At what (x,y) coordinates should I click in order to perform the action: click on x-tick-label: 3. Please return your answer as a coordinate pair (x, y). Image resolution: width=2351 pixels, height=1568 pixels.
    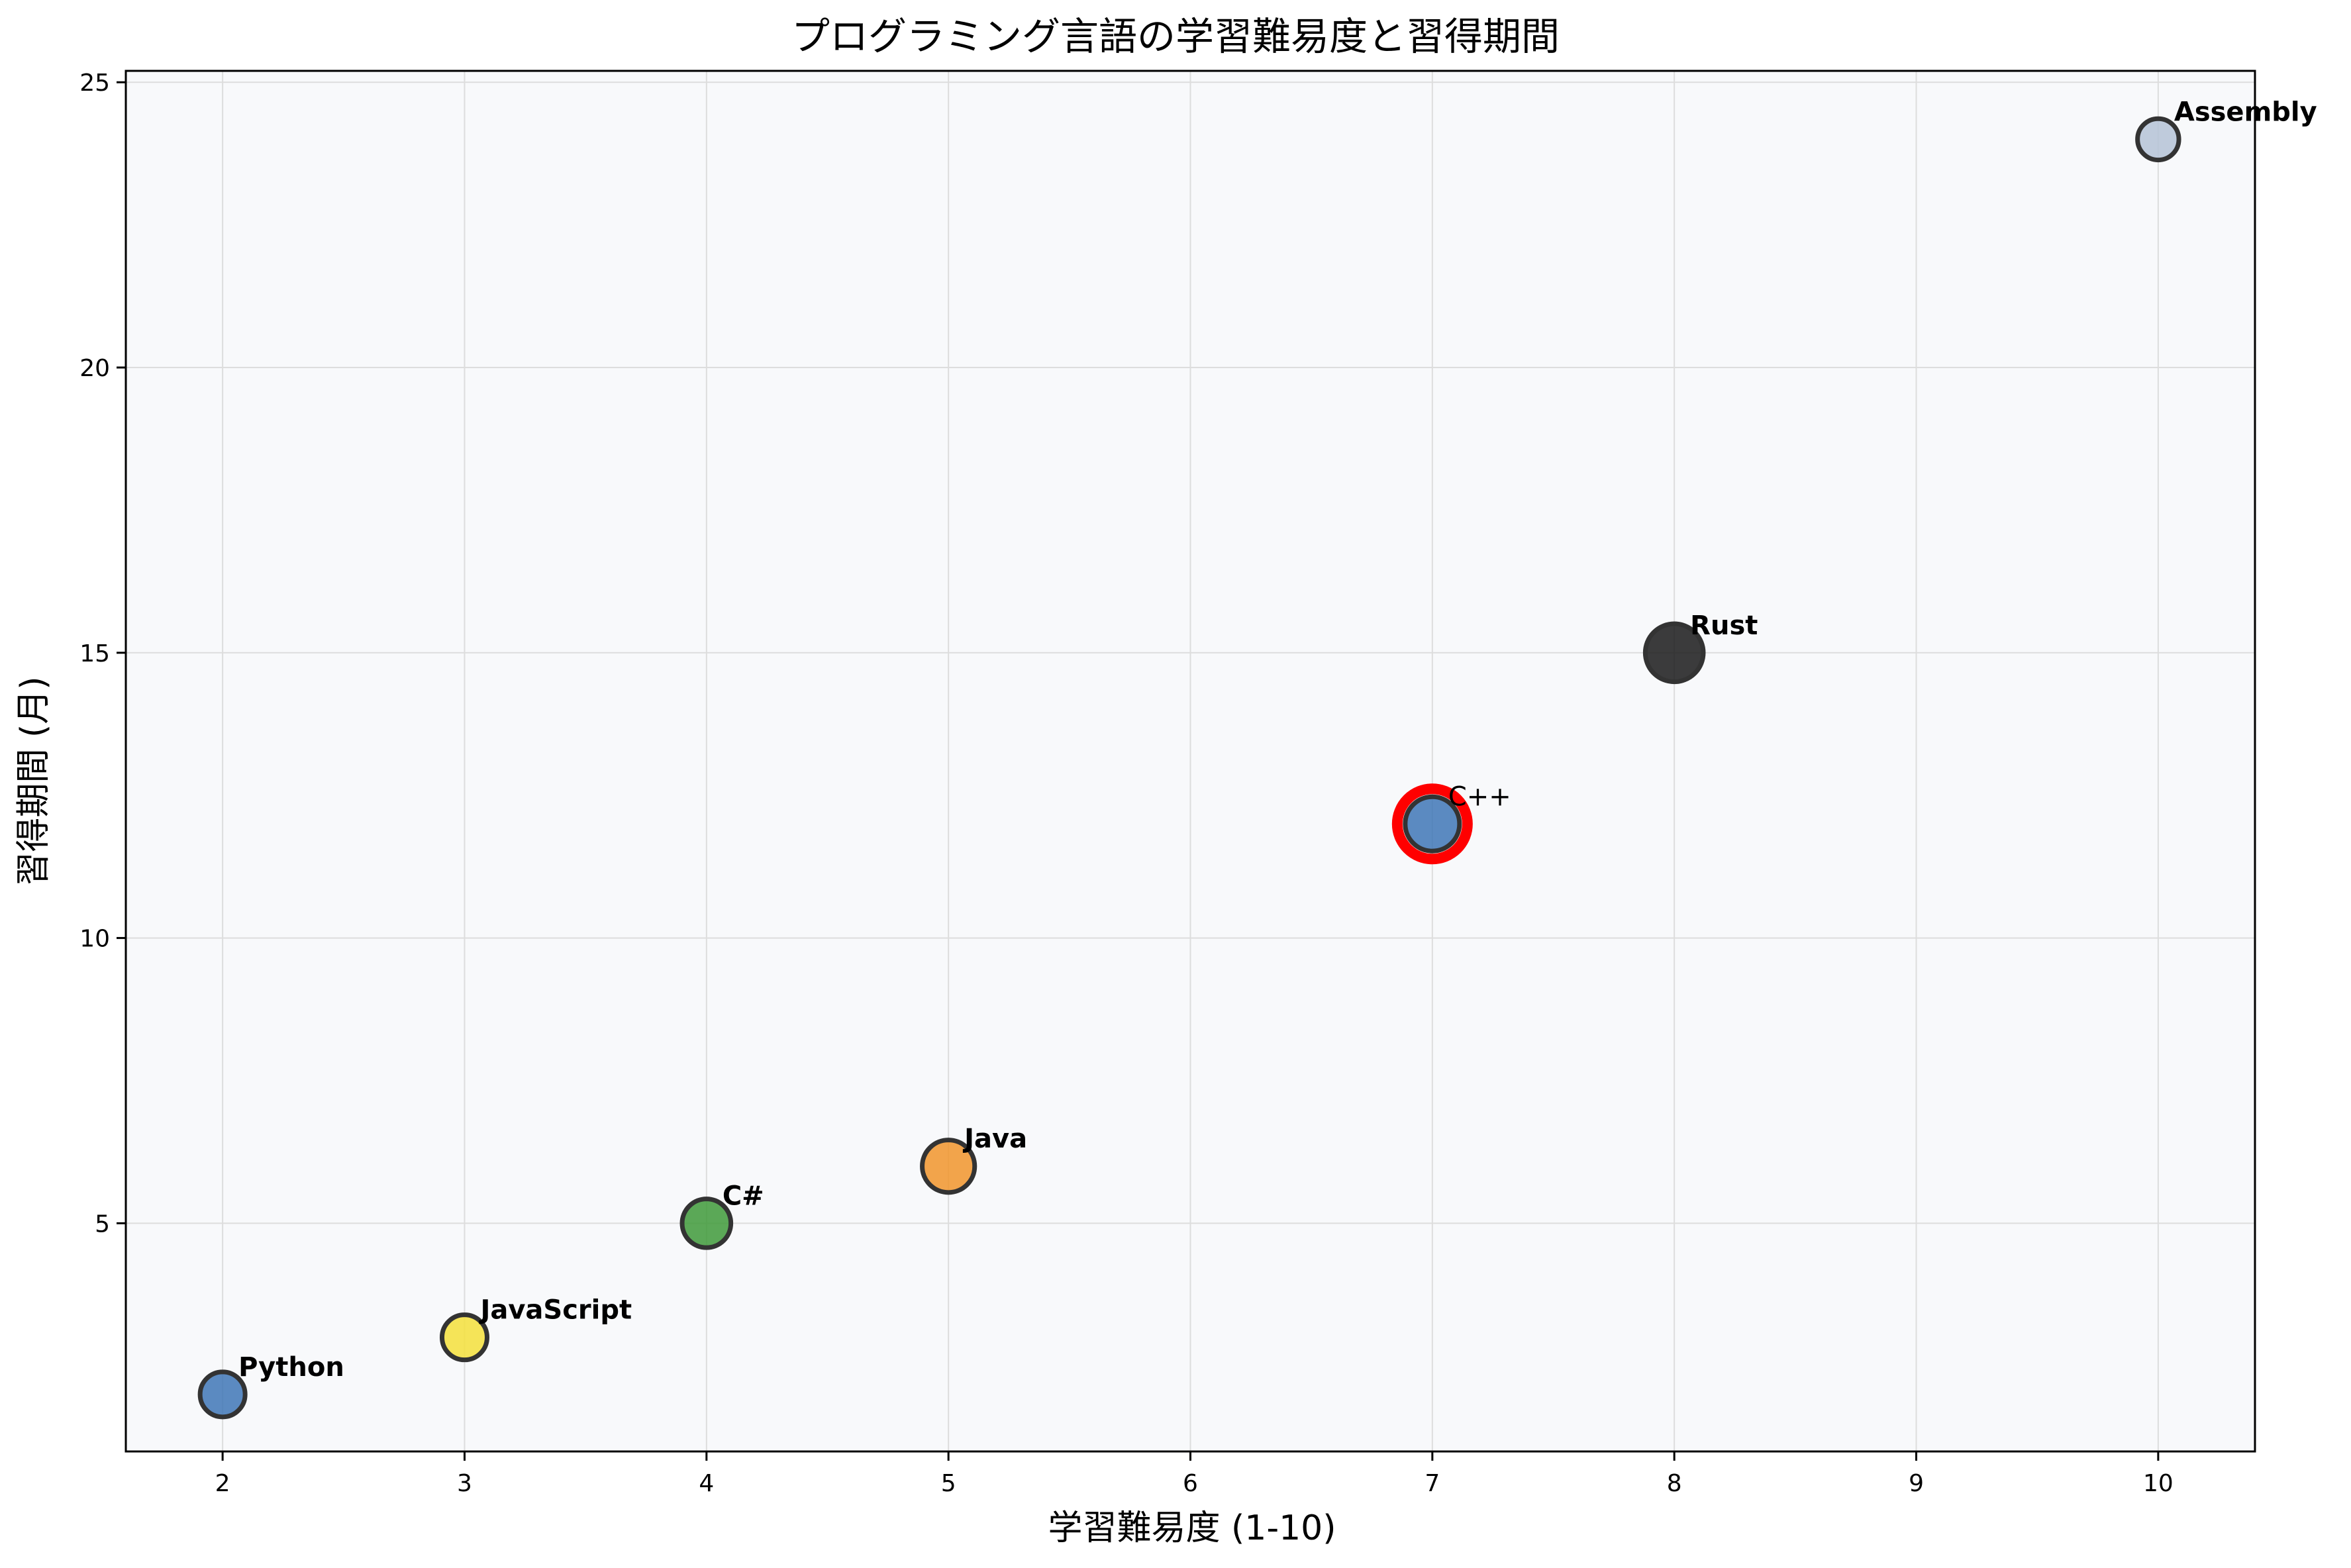
    Looking at the image, I should click on (464, 1483).